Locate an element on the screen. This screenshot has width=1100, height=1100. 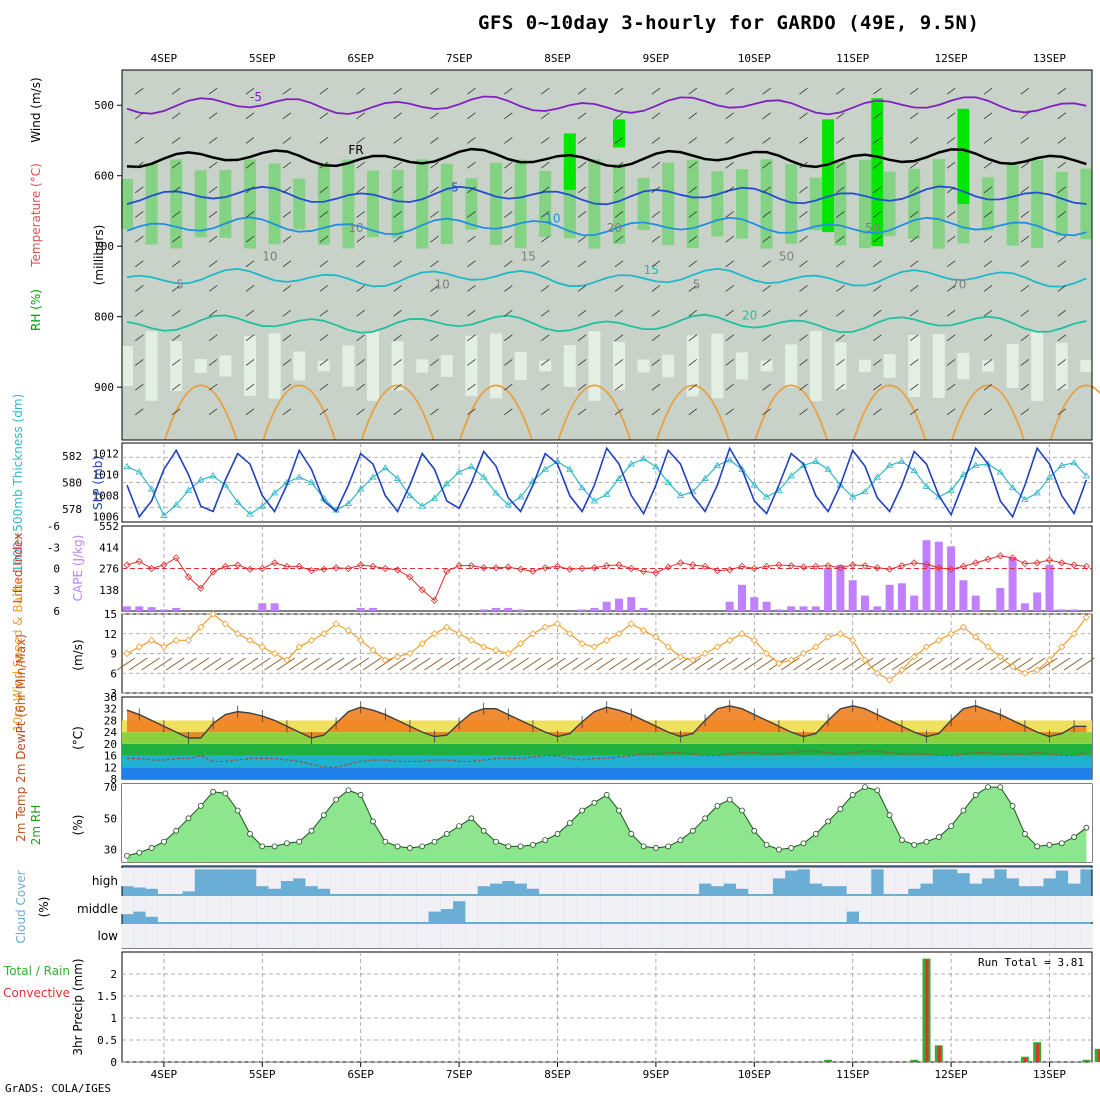
li-tick-label: -3 is located at coordinates (53, 547).